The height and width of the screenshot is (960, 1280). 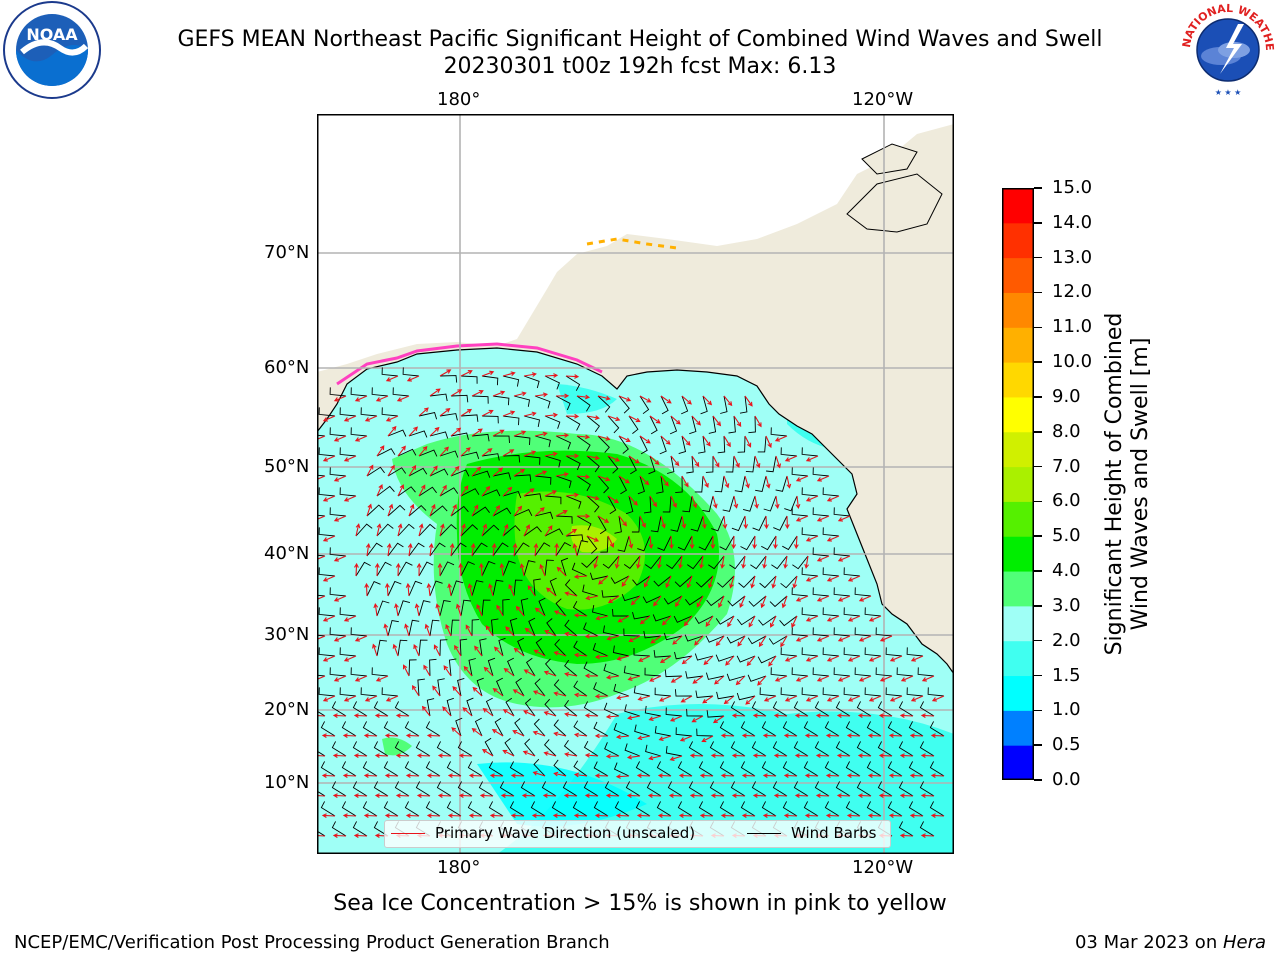 I want to click on colorbar-segment, so click(x=1018, y=449).